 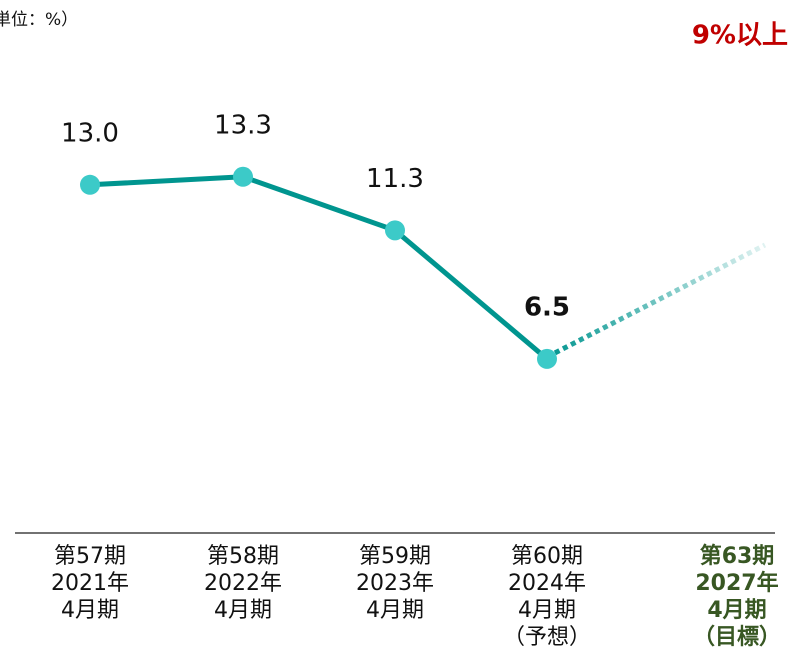 What do you see at coordinates (656, 301) in the screenshot?
I see `target-trend` at bounding box center [656, 301].